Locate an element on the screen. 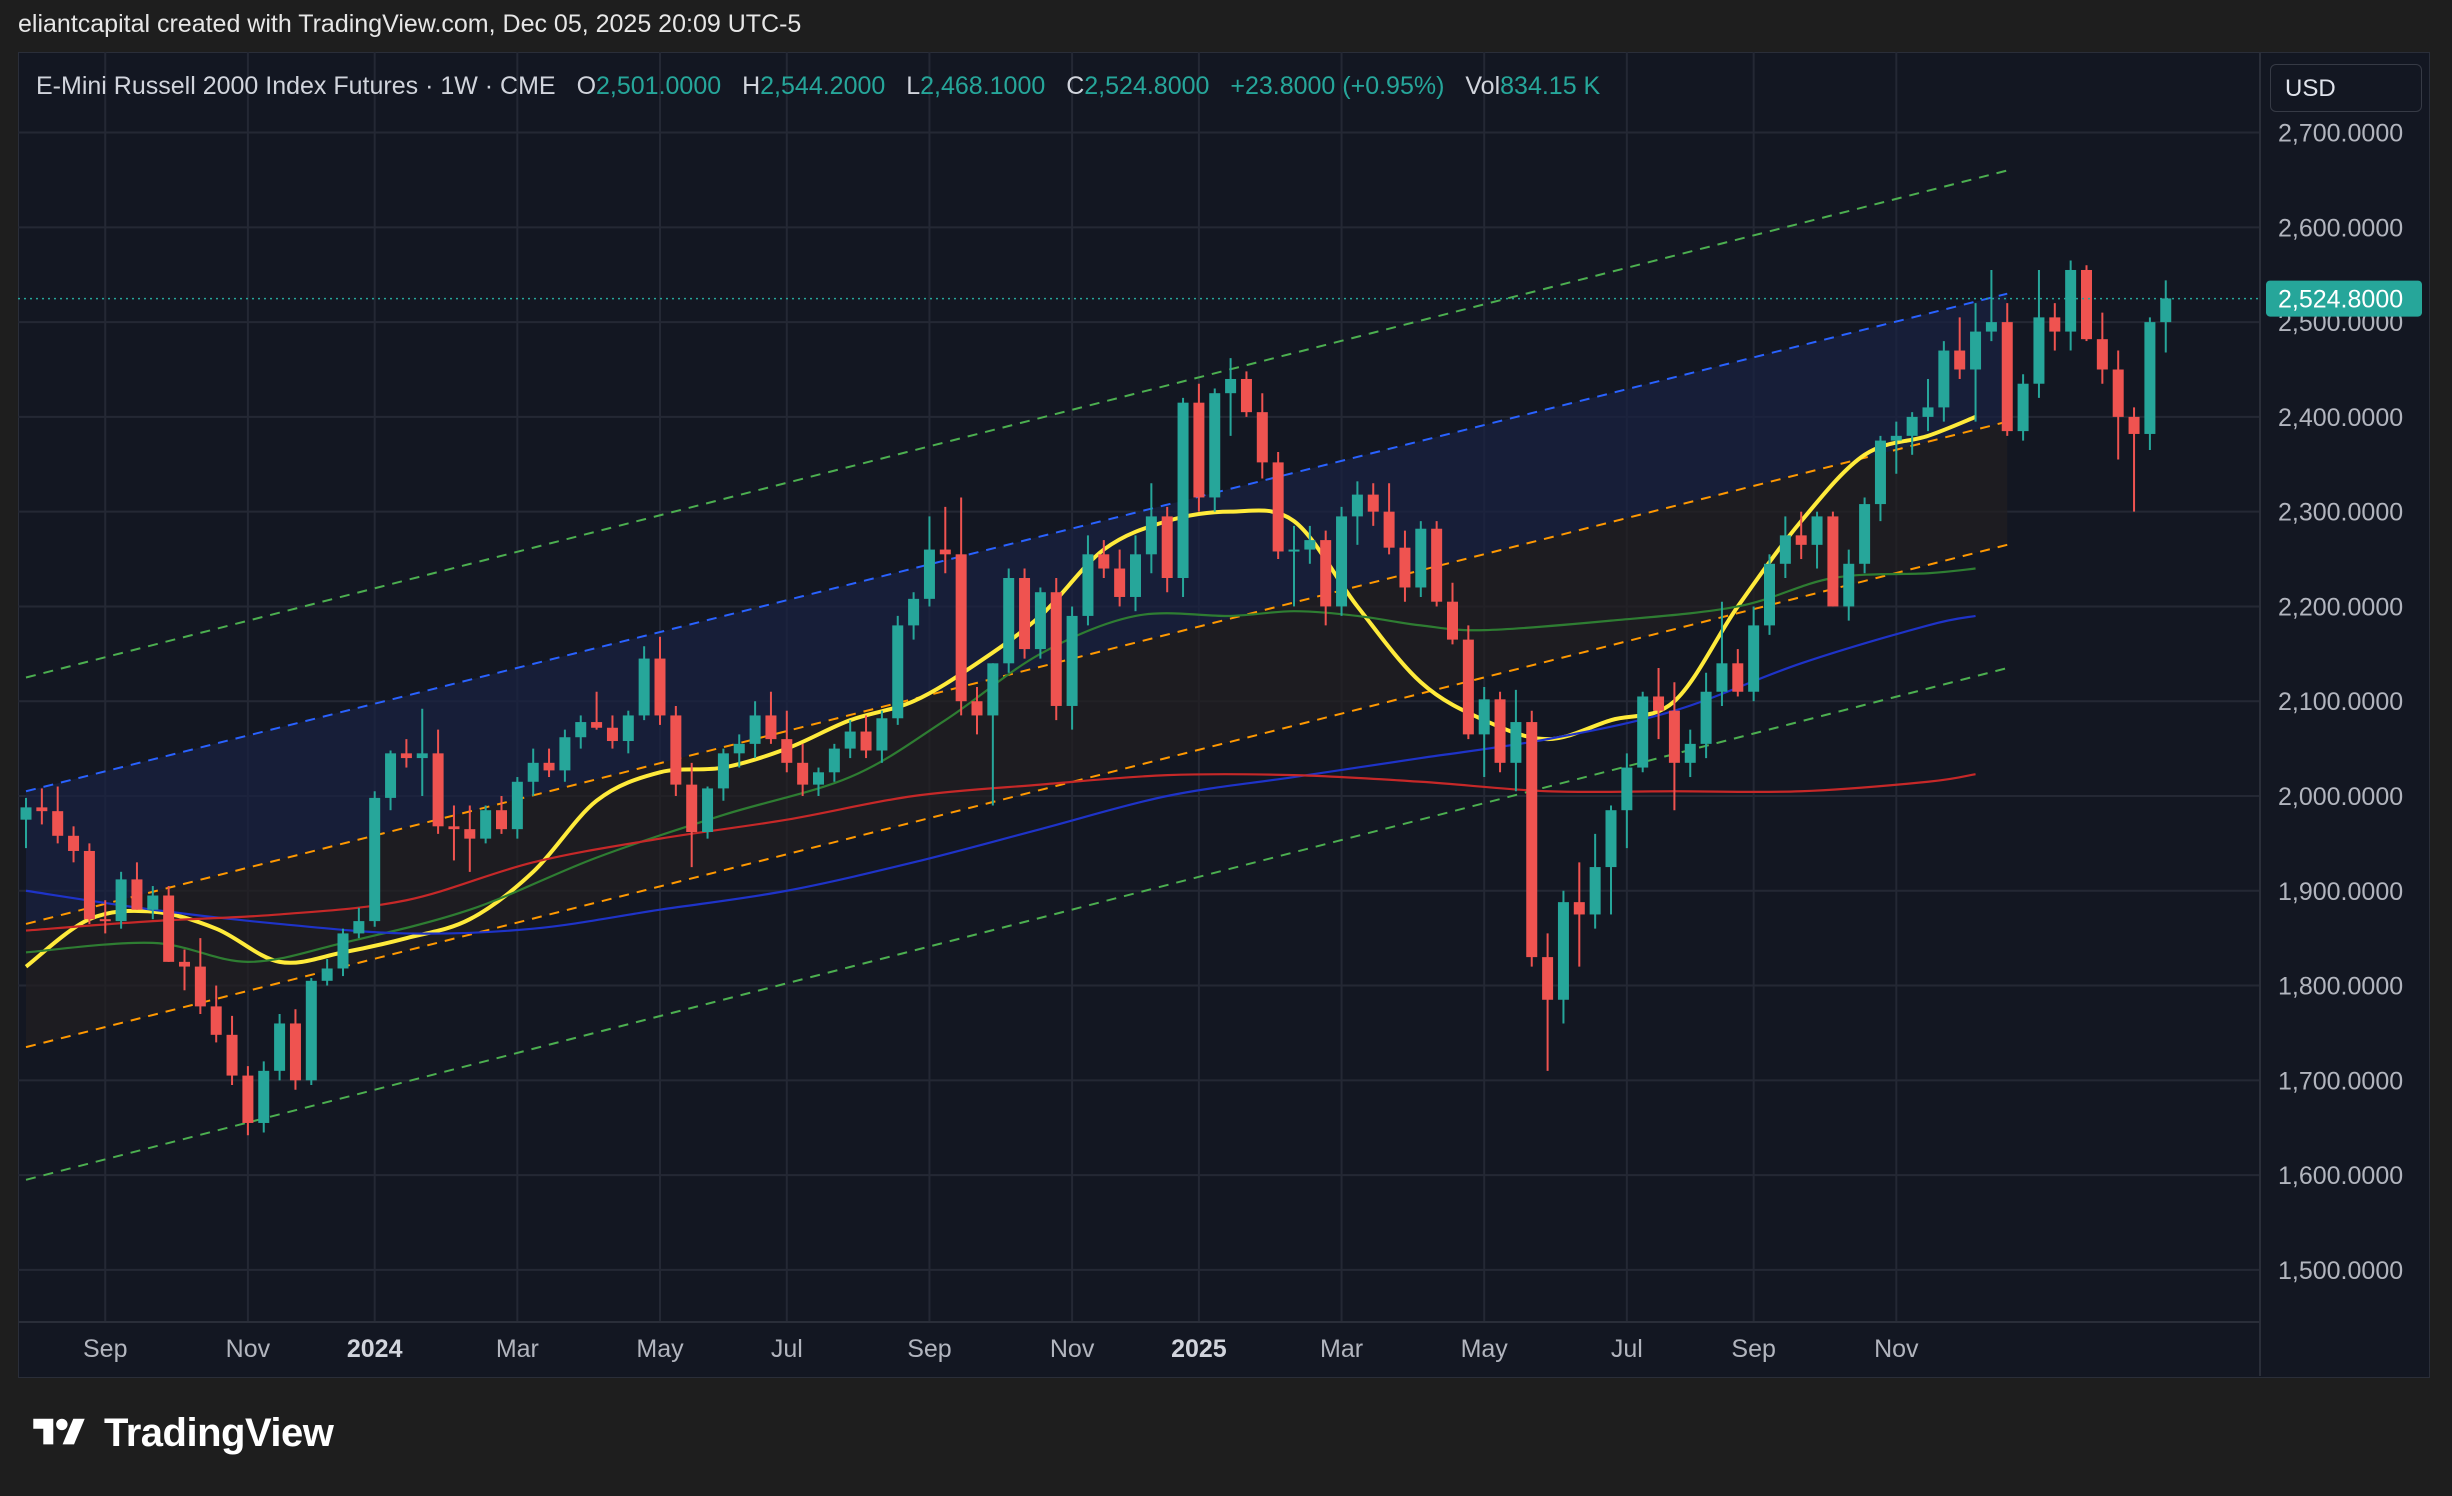  close-value: 2,524.8000 is located at coordinates (1147, 86).